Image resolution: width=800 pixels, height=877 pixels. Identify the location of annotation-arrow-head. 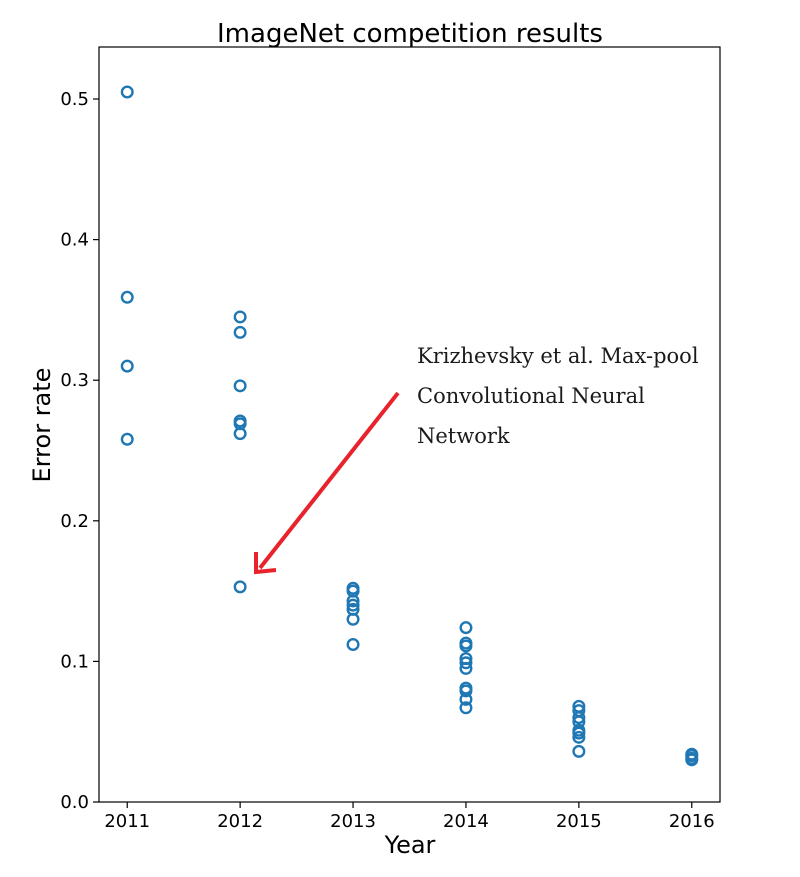
(265, 563).